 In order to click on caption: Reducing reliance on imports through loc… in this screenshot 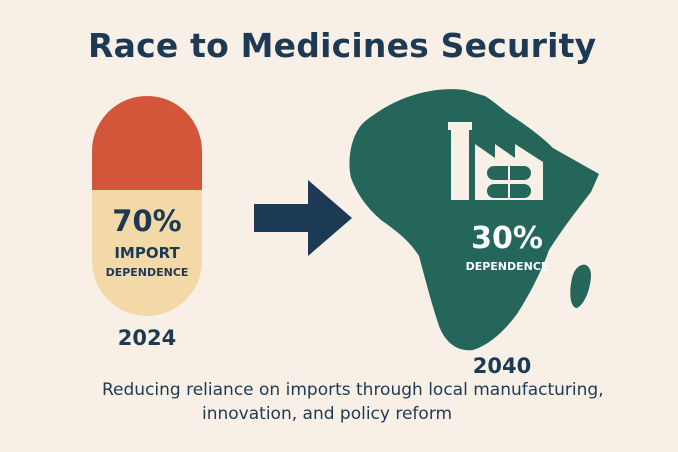, I will do `click(382, 402)`.